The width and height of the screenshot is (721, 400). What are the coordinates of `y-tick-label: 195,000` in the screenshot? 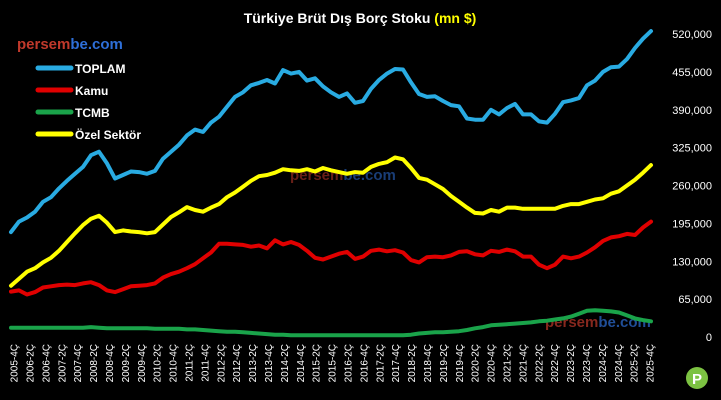 It's located at (692, 224).